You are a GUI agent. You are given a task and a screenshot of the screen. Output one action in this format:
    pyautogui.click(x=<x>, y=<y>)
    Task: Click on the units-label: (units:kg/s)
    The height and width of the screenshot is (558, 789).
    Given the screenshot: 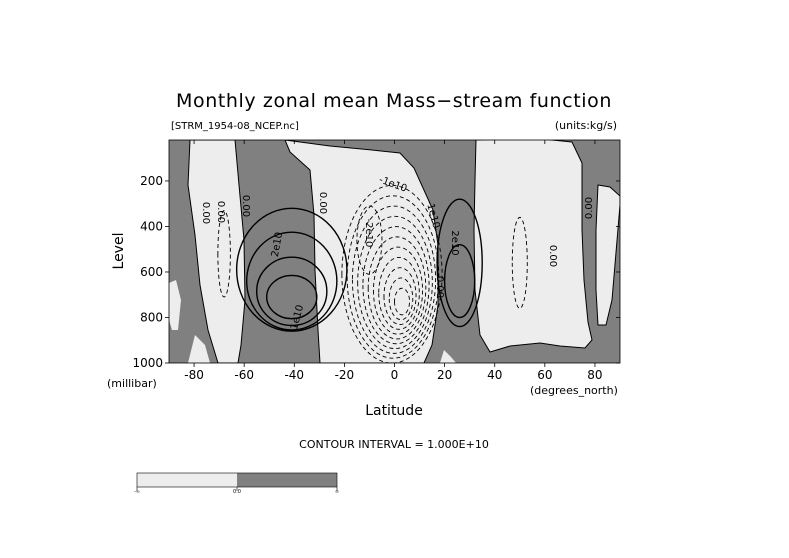 What is the action you would take?
    pyautogui.click(x=586, y=125)
    